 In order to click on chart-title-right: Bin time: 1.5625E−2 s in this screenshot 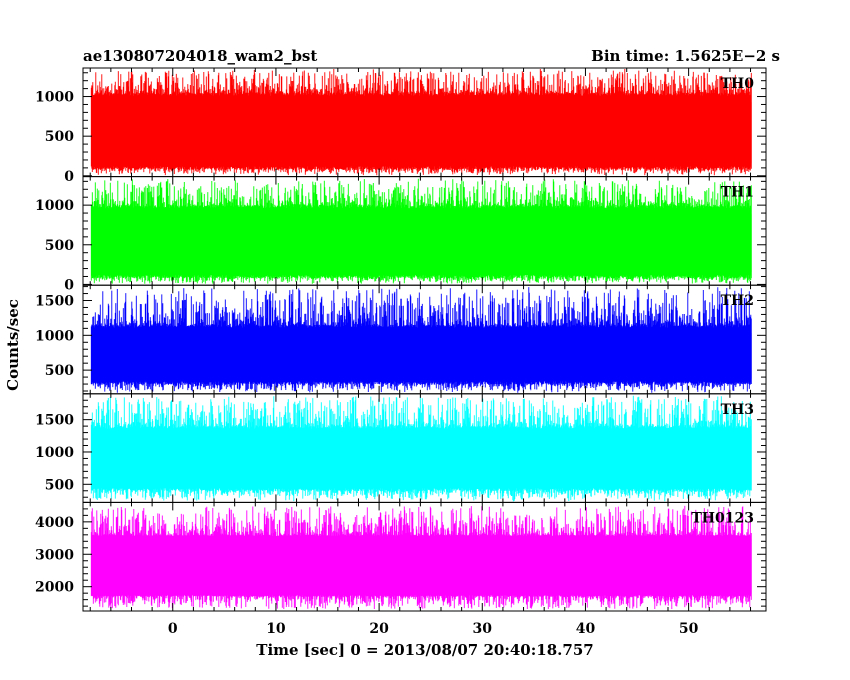, I will do `click(685, 56)`.